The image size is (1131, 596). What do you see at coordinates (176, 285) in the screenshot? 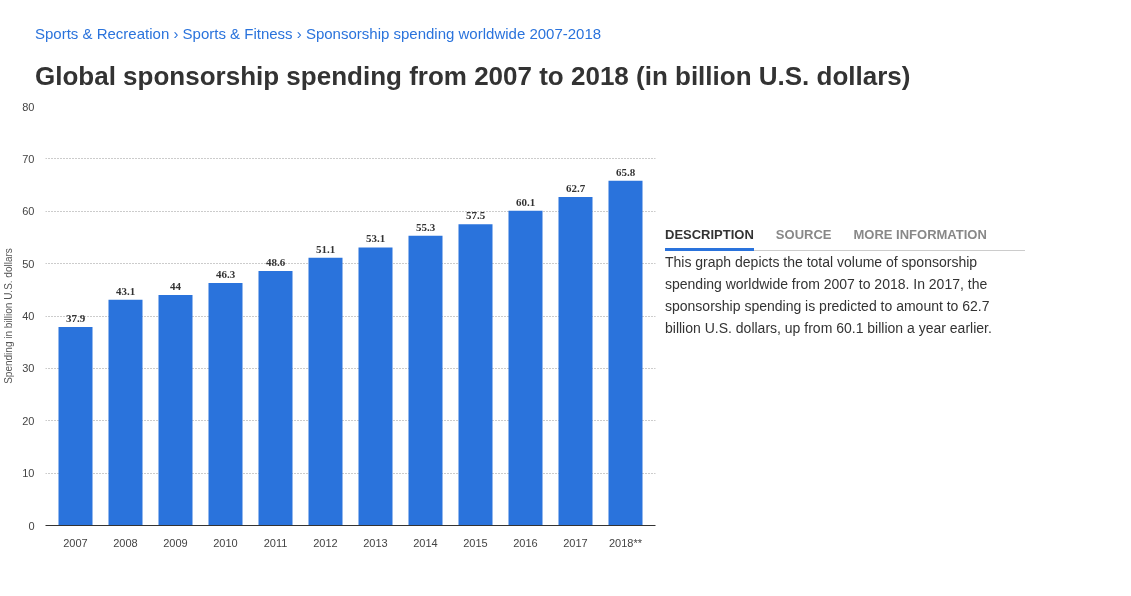
I see `data-label: 44` at bounding box center [176, 285].